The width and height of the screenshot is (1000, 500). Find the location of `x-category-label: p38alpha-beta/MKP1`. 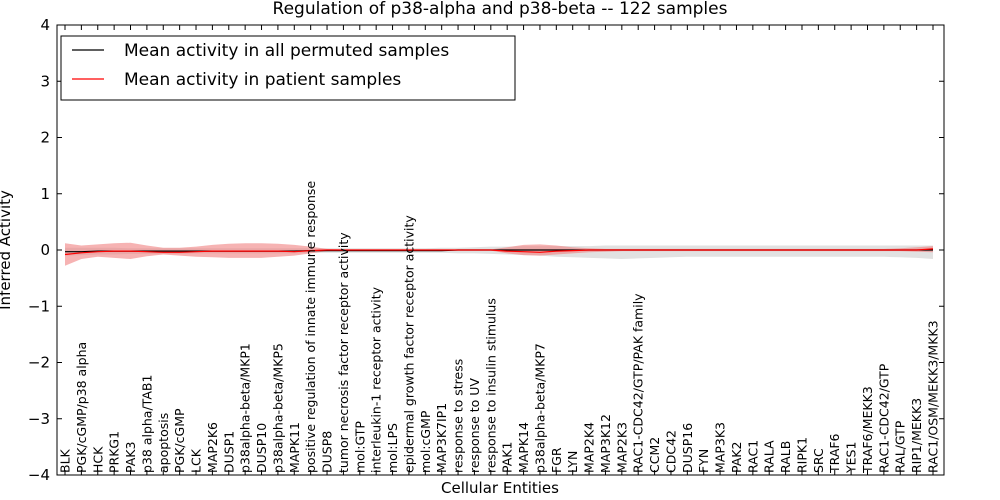

x-category-label: p38alpha-beta/MKP1 is located at coordinates (245, 408).